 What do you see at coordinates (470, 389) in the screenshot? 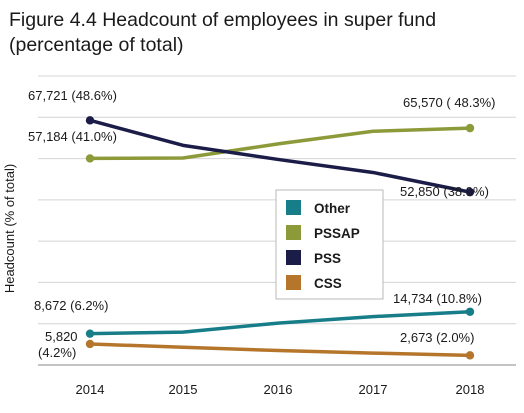
I see `x-tick-label: 2018` at bounding box center [470, 389].